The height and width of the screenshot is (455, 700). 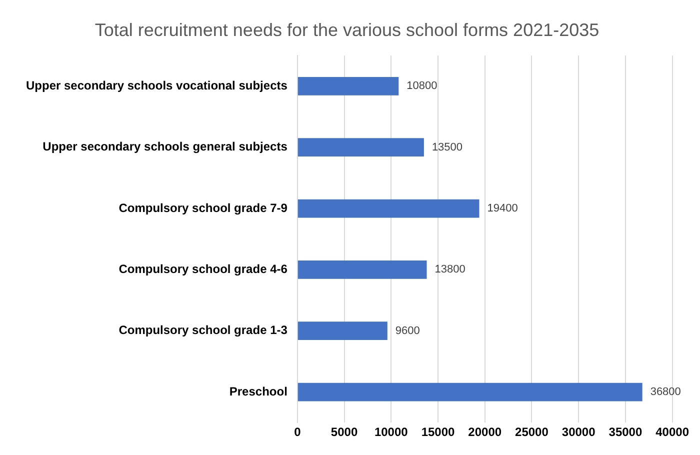 I want to click on y-tick-label: Compulsory school grade 4-6, so click(x=203, y=269).